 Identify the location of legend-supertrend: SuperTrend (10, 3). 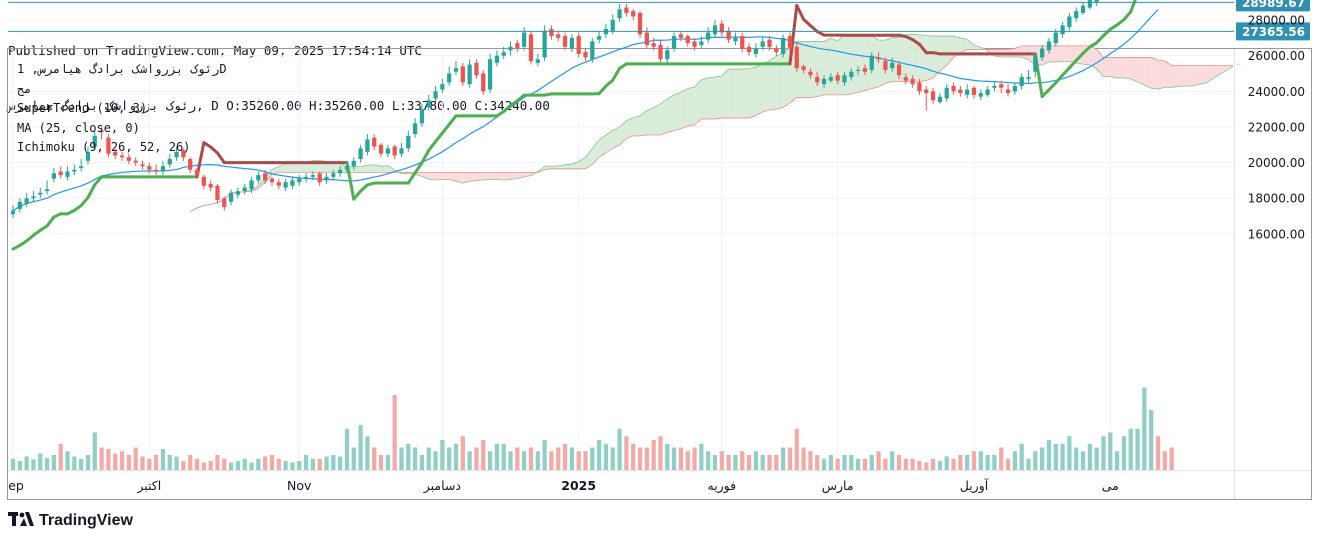
(82, 108).